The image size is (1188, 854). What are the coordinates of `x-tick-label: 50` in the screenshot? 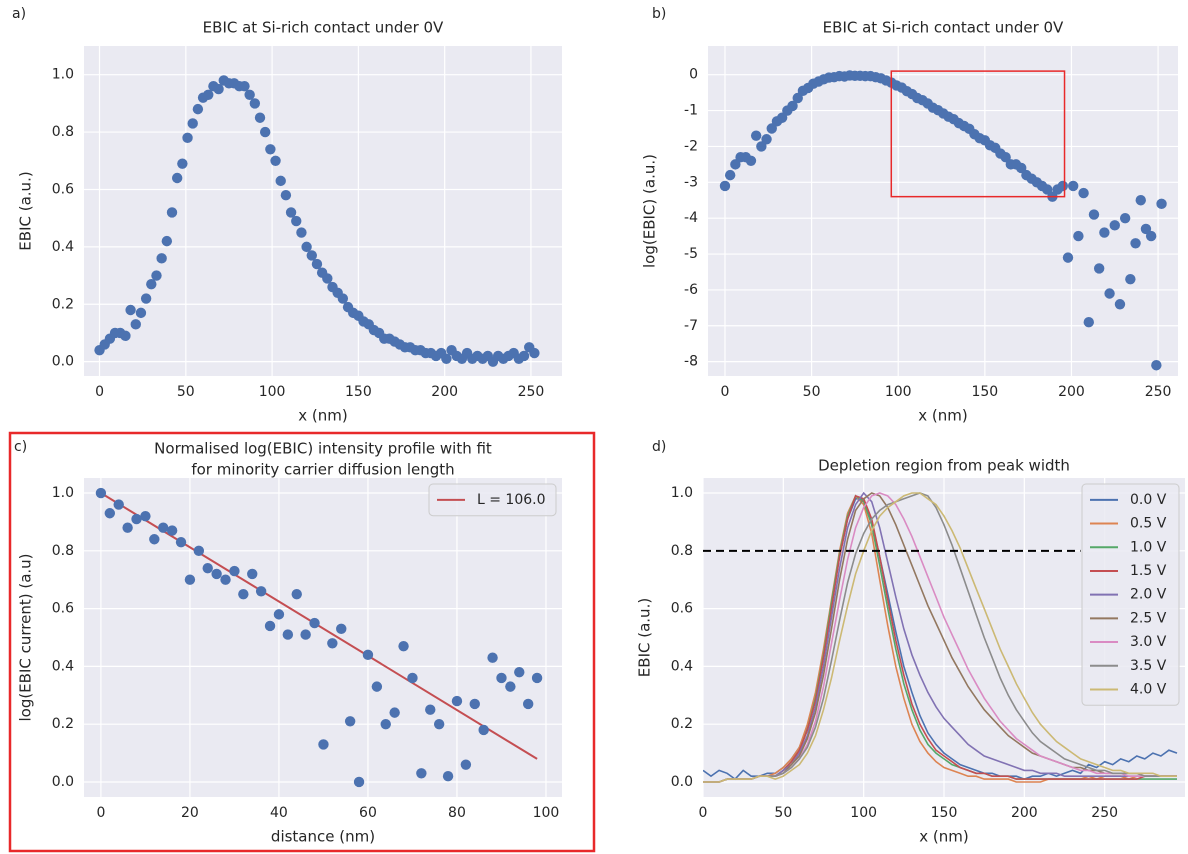 It's located at (186, 392).